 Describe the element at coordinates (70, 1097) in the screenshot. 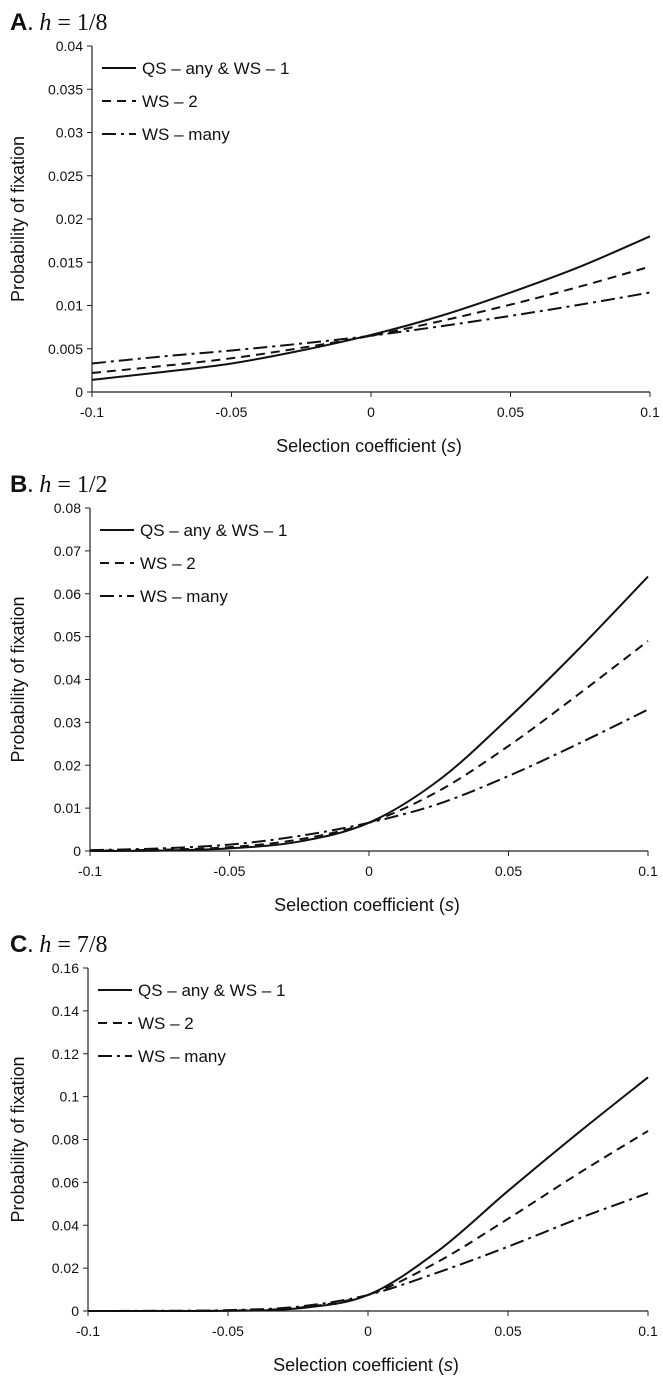

I see `y-tick-label: 0.1` at that location.